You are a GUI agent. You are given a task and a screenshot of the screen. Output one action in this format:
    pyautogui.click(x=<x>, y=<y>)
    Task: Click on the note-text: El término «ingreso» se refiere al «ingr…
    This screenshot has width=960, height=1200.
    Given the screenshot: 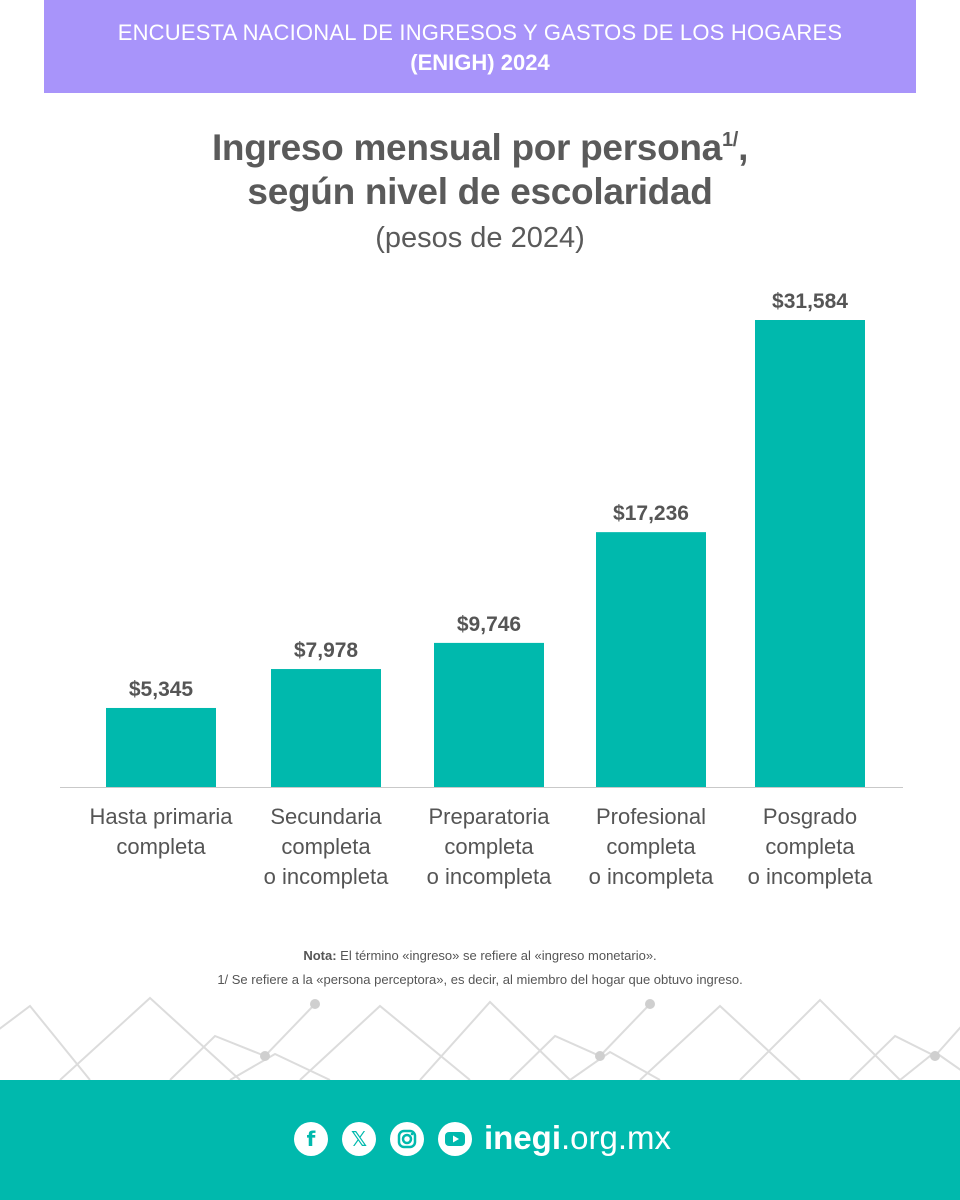 What is the action you would take?
    pyautogui.click(x=496, y=955)
    